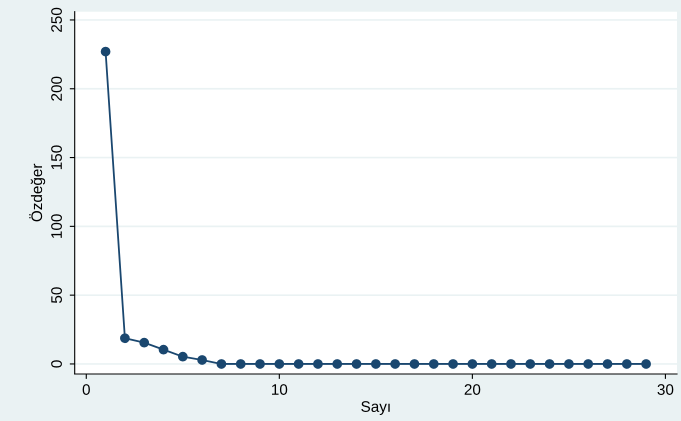  What do you see at coordinates (472, 389) in the screenshot?
I see `x-tick-label: 20` at bounding box center [472, 389].